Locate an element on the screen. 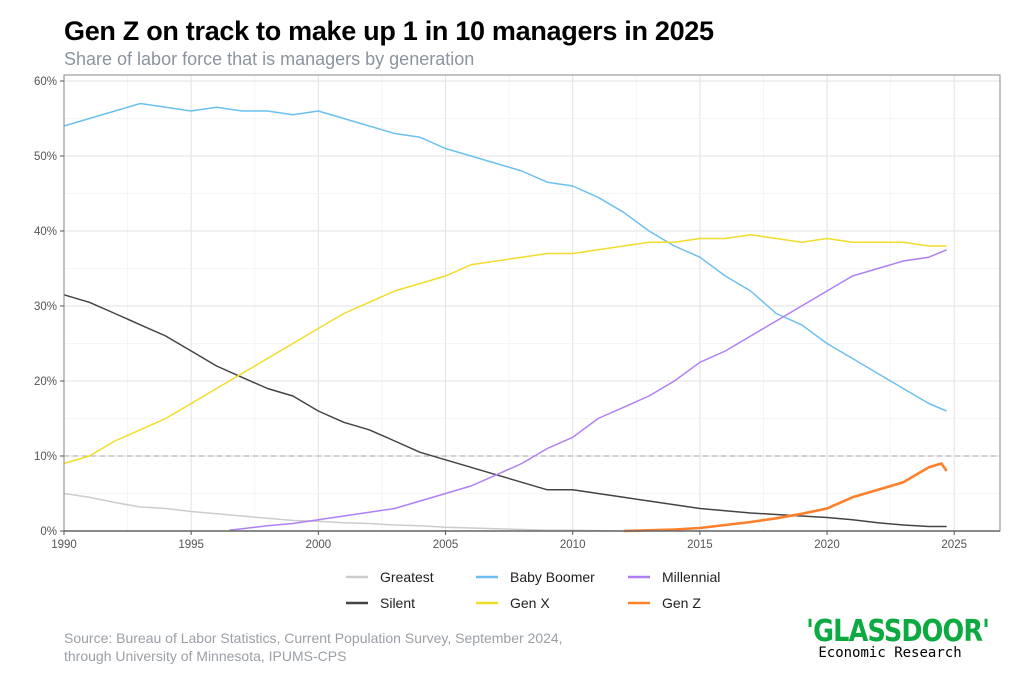 This screenshot has height=682, width=1023. logo-subtitle: Economic Research is located at coordinates (890, 653).